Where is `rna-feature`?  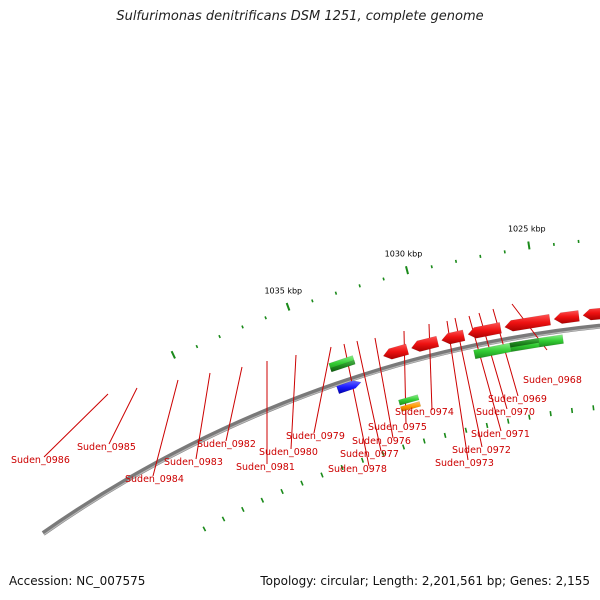
rna-feature is located at coordinates (349, 387).